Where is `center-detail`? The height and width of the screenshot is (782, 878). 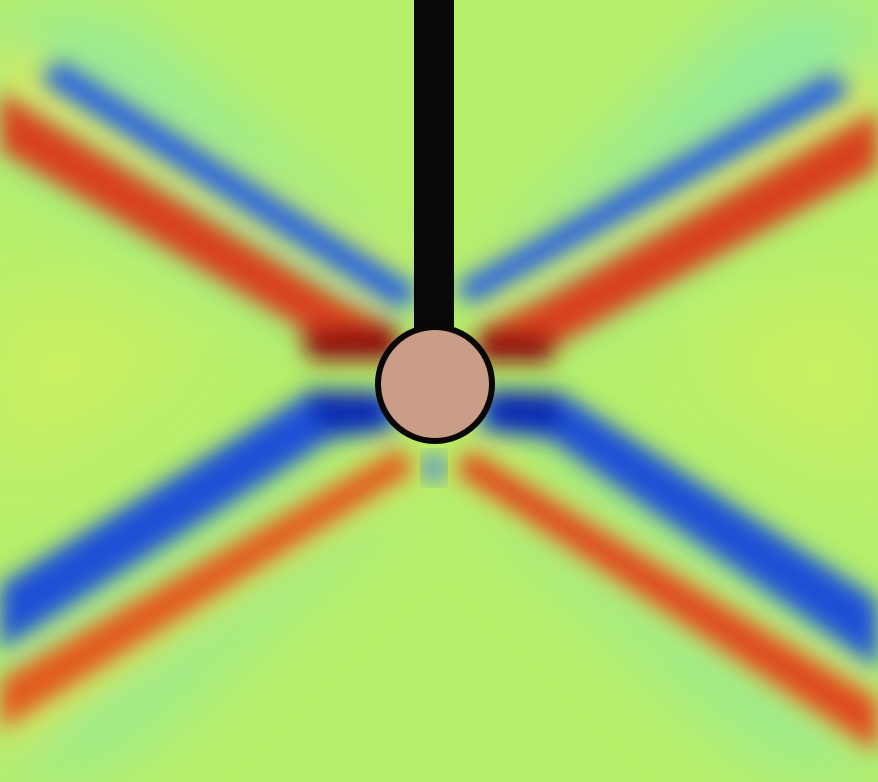 center-detail is located at coordinates (434, 468).